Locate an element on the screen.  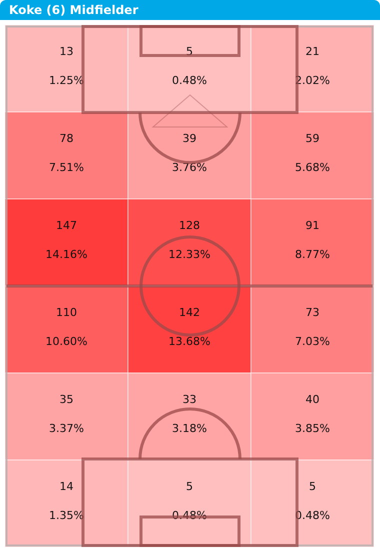
annotation: 1.35% is located at coordinates (66, 515).